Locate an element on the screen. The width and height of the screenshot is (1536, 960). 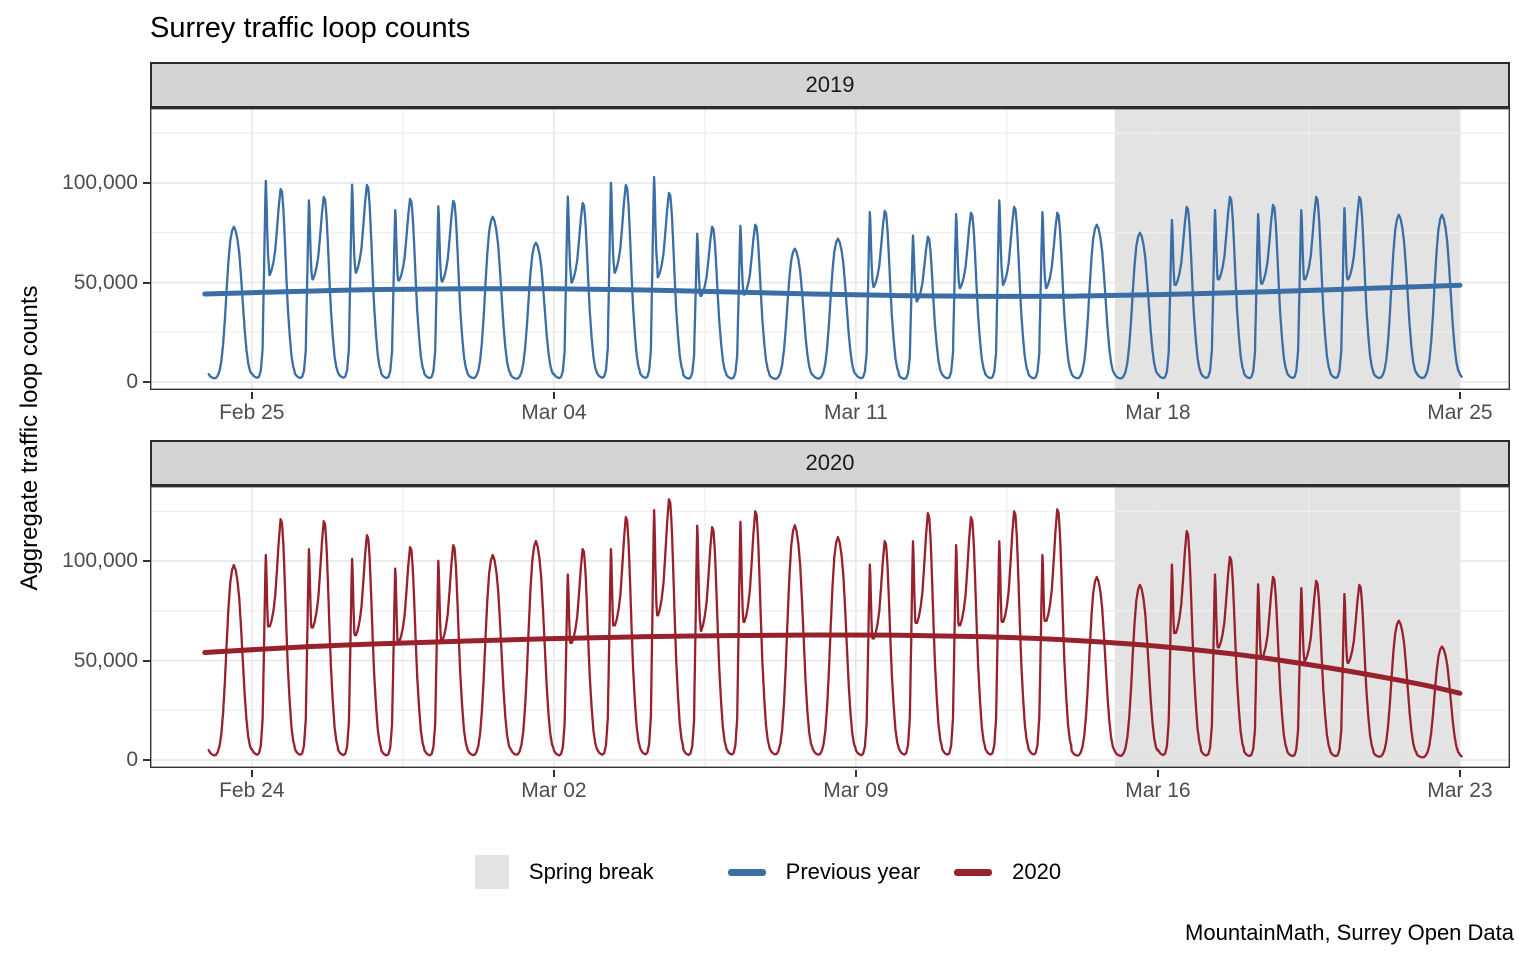
x-tick-label: Feb 24 is located at coordinates (252, 790).